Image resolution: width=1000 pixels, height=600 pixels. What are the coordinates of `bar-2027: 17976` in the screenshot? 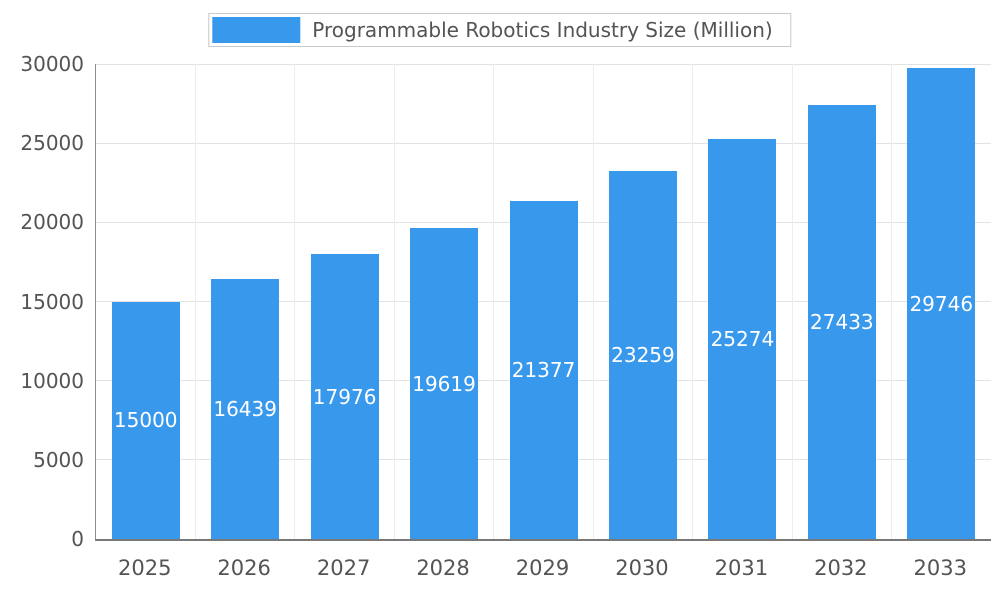 It's located at (344, 396).